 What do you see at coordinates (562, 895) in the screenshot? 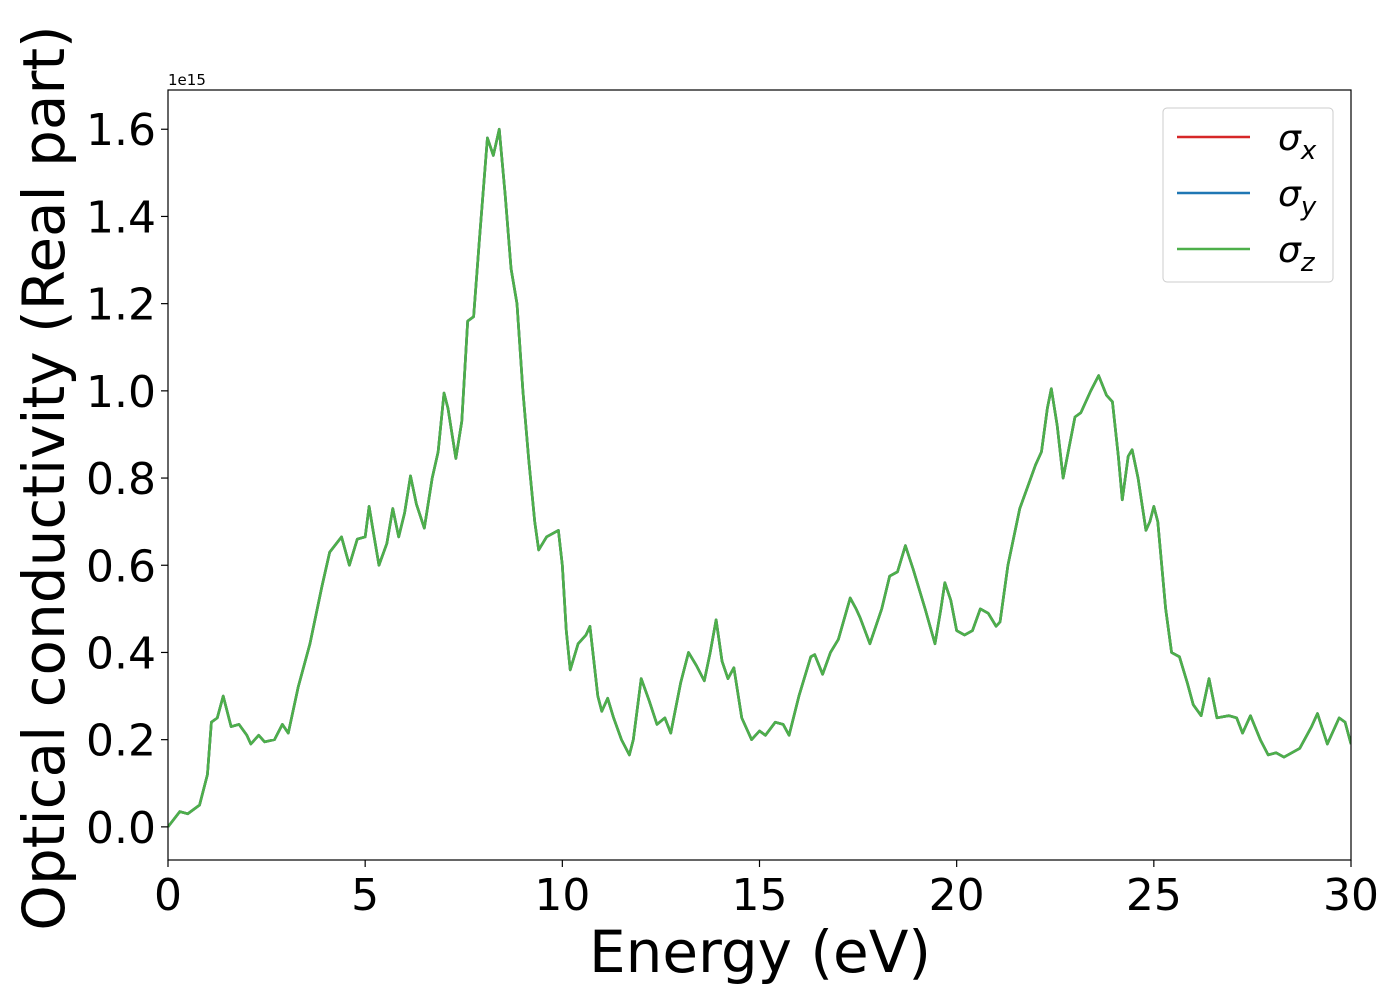
I see `x-tick-label: 10` at bounding box center [562, 895].